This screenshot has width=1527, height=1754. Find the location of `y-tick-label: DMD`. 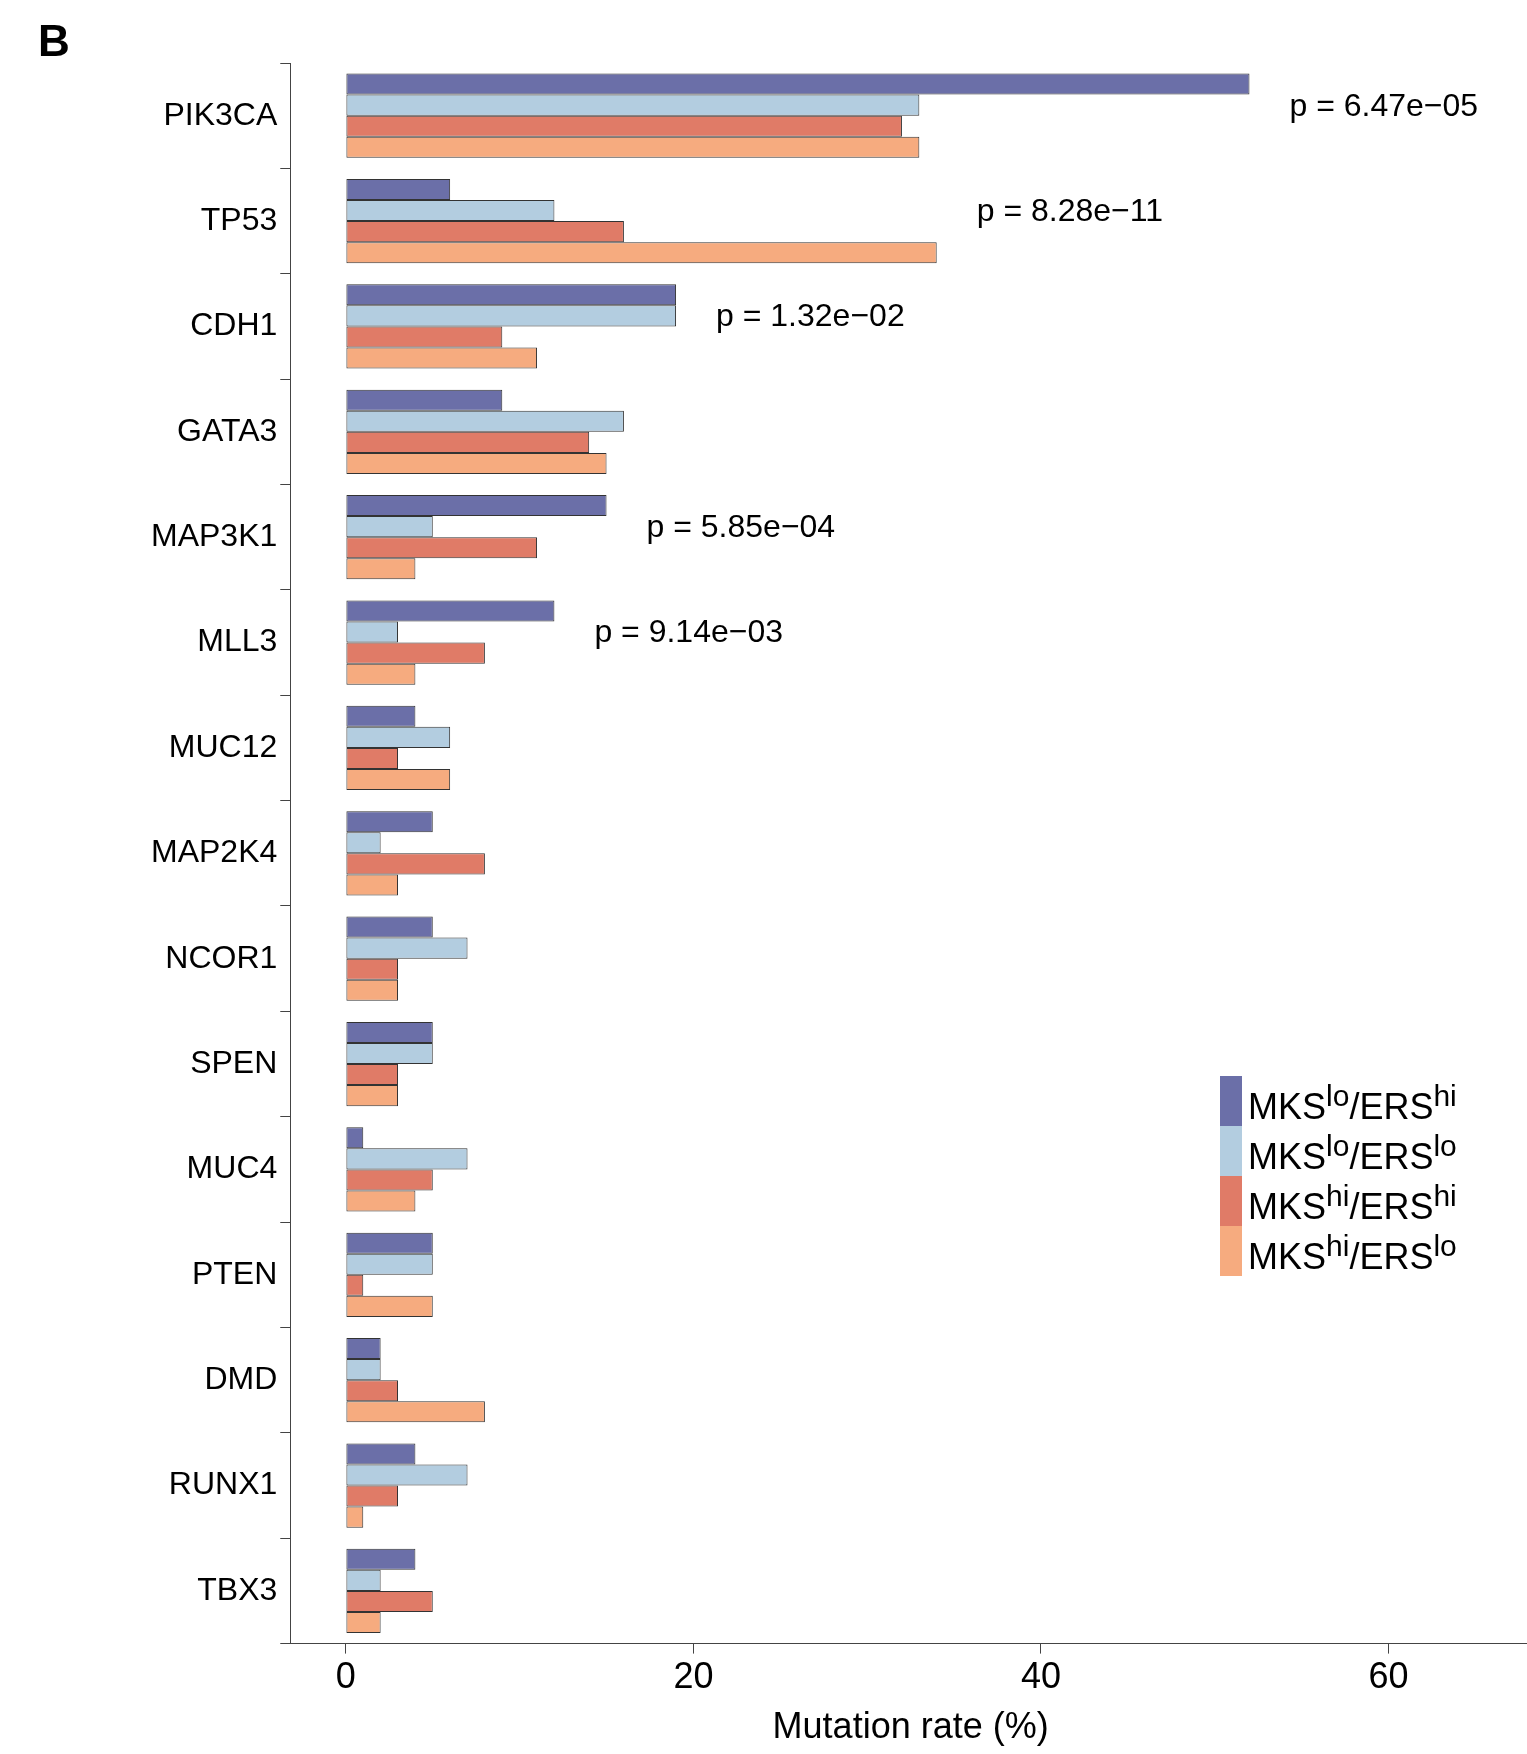

y-tick-label: DMD is located at coordinates (241, 1377).